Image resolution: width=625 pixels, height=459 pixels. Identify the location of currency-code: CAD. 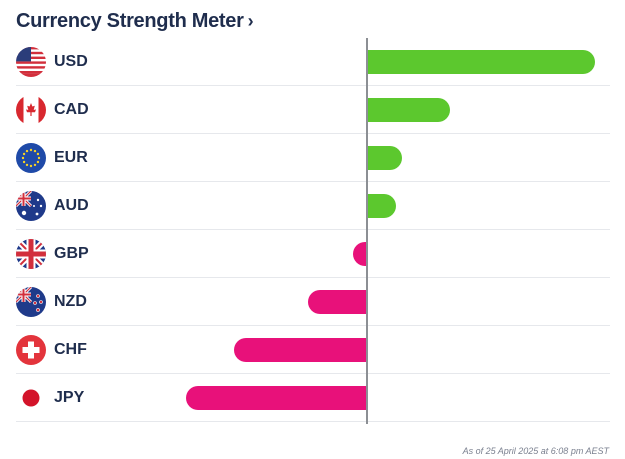
(71, 109).